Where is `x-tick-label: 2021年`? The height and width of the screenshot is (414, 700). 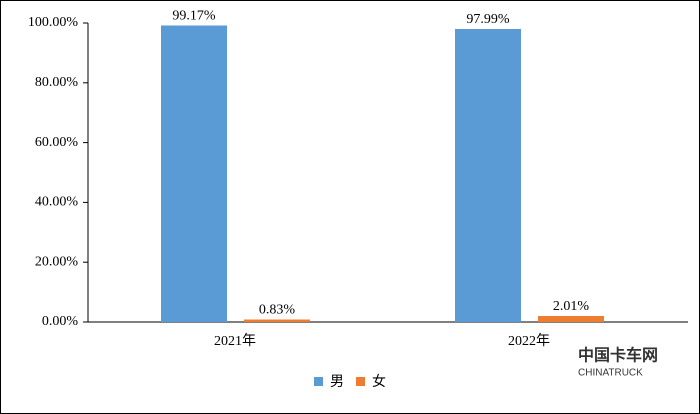
x-tick-label: 2021年 is located at coordinates (235, 341).